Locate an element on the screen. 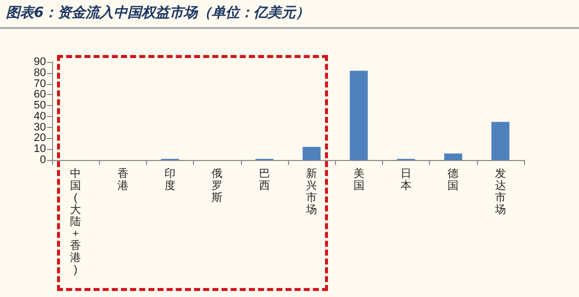 This screenshot has width=579, height=297. y-tick-label: 20 is located at coordinates (40, 138).